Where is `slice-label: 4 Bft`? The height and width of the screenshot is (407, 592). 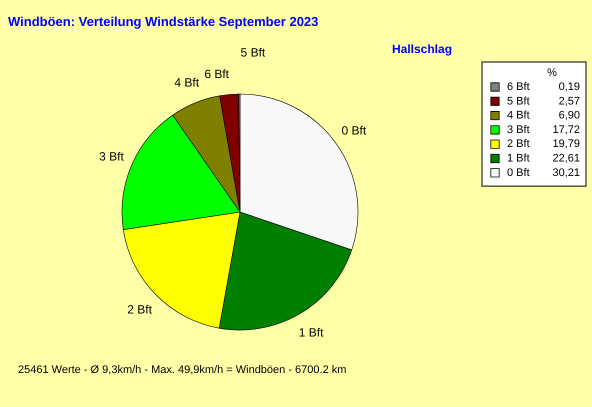
slice-label: 4 Bft is located at coordinates (187, 83).